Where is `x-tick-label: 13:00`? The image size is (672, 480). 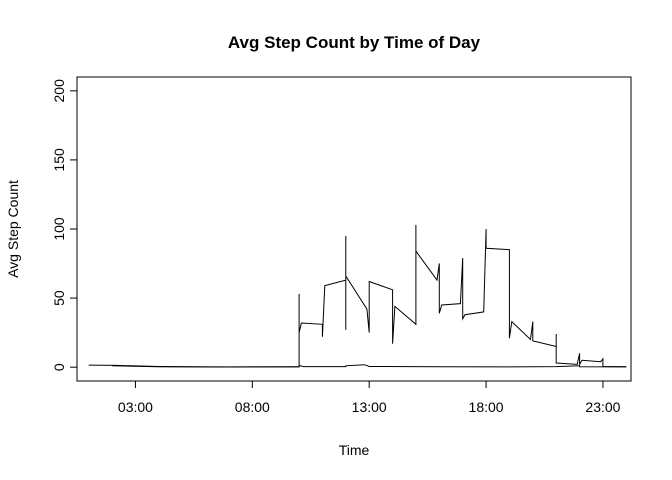 x-tick-label: 13:00 is located at coordinates (369, 407).